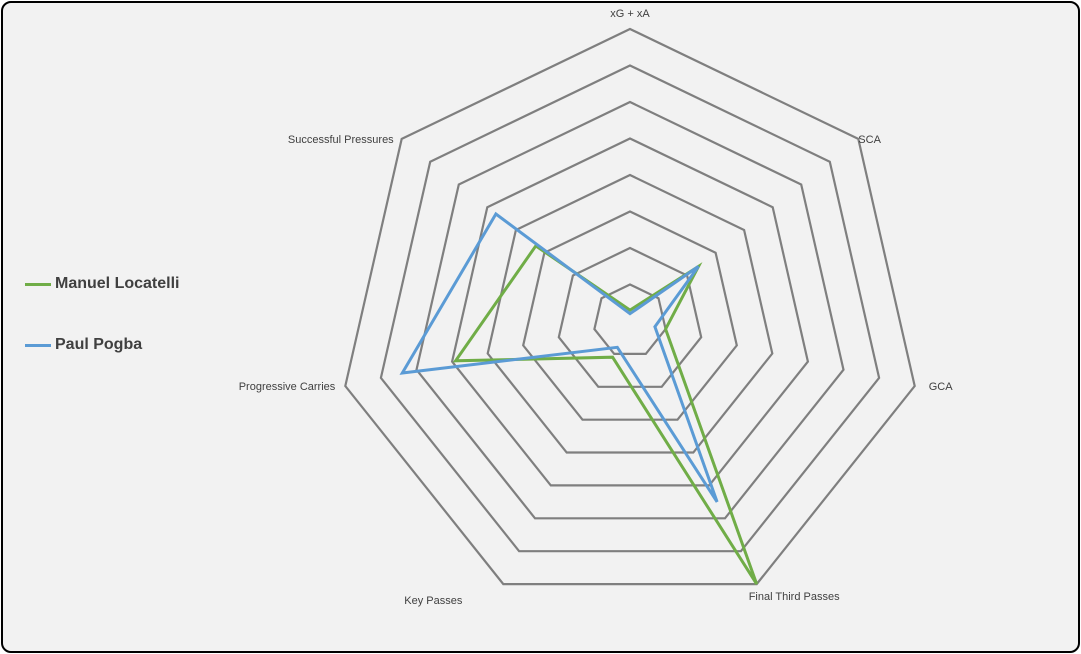 The height and width of the screenshot is (654, 1081). Describe the element at coordinates (794, 597) in the screenshot. I see `axis-label-3: Final Third Passes` at that location.